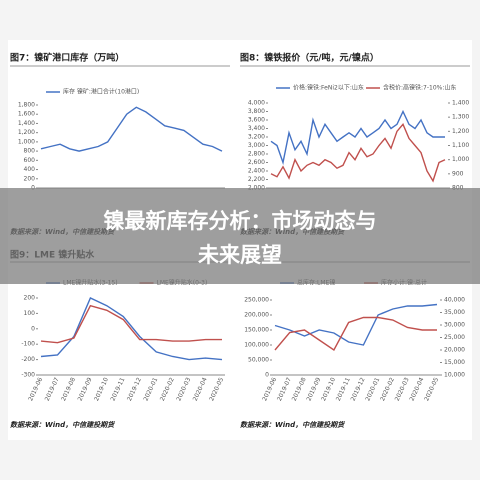 This screenshot has width=480, height=480. I want to click on y-tick-label: 1,300, so click(460, 117).